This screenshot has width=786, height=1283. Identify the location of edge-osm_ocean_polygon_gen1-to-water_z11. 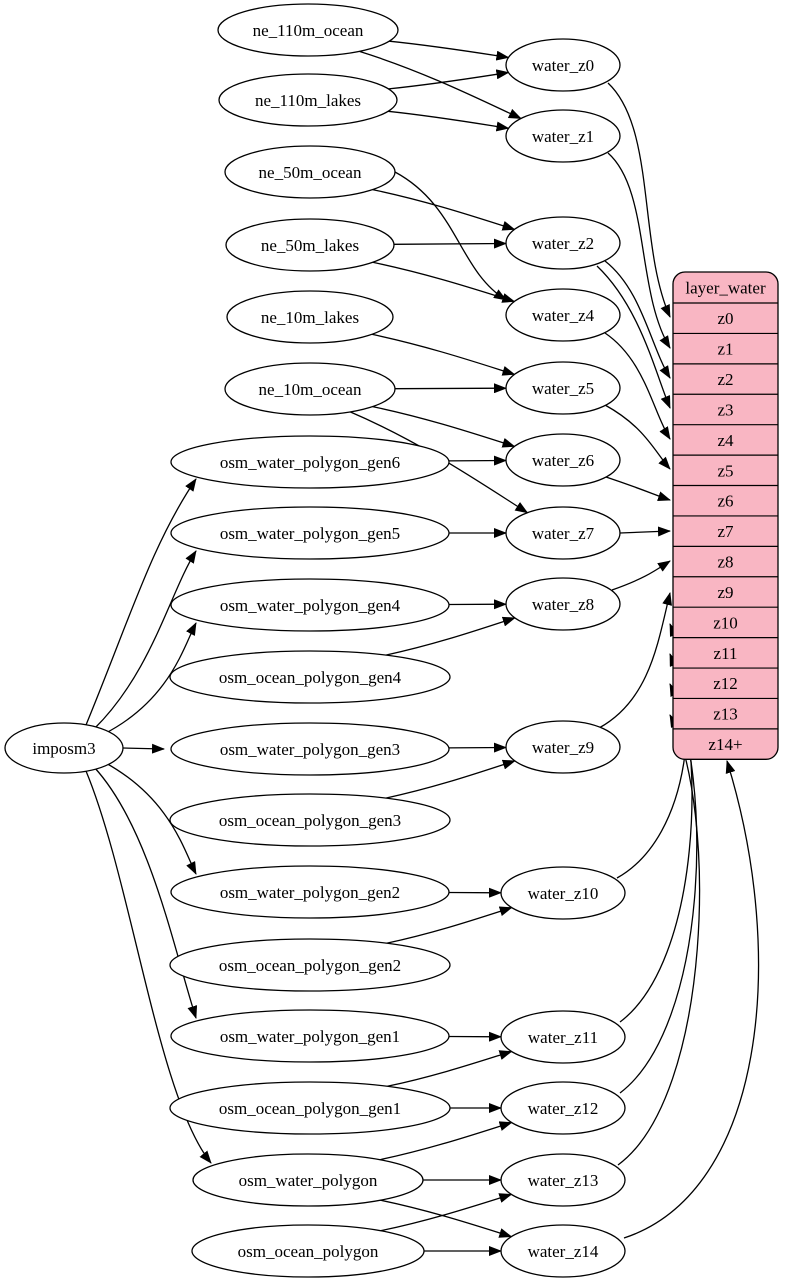
(450, 1068).